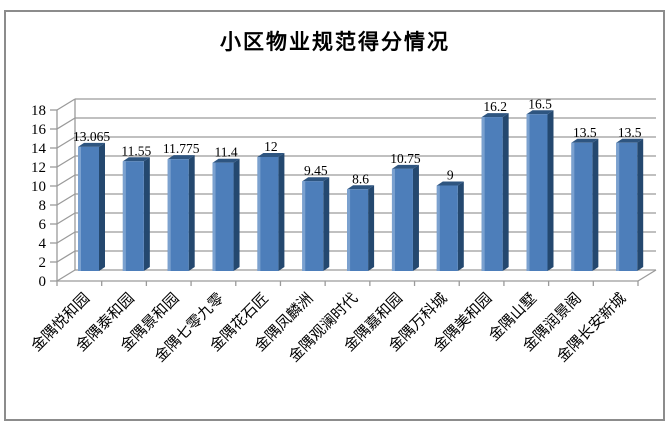 This screenshot has width=670, height=426. Describe the element at coordinates (43, 263) in the screenshot. I see `y-tick-label: 2` at that location.